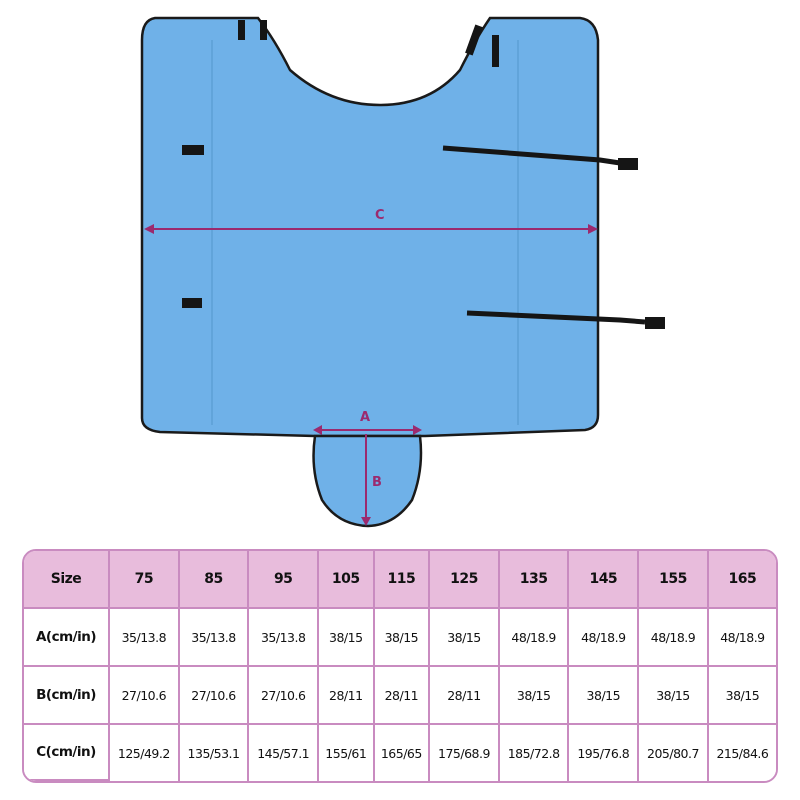 The image size is (800, 800). Describe the element at coordinates (531, 155) in the screenshot. I see `strap-upper` at that location.